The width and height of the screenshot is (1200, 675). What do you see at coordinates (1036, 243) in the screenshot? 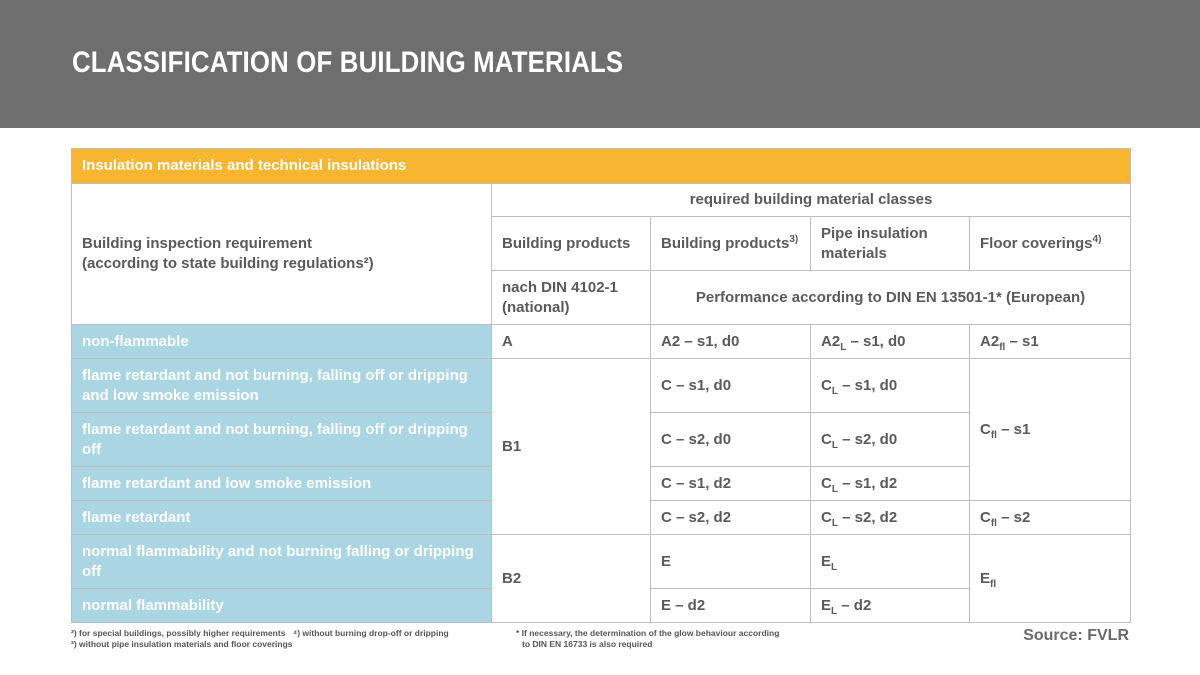
I see `col-floor-coverings-label: Floor coverings` at bounding box center [1036, 243].